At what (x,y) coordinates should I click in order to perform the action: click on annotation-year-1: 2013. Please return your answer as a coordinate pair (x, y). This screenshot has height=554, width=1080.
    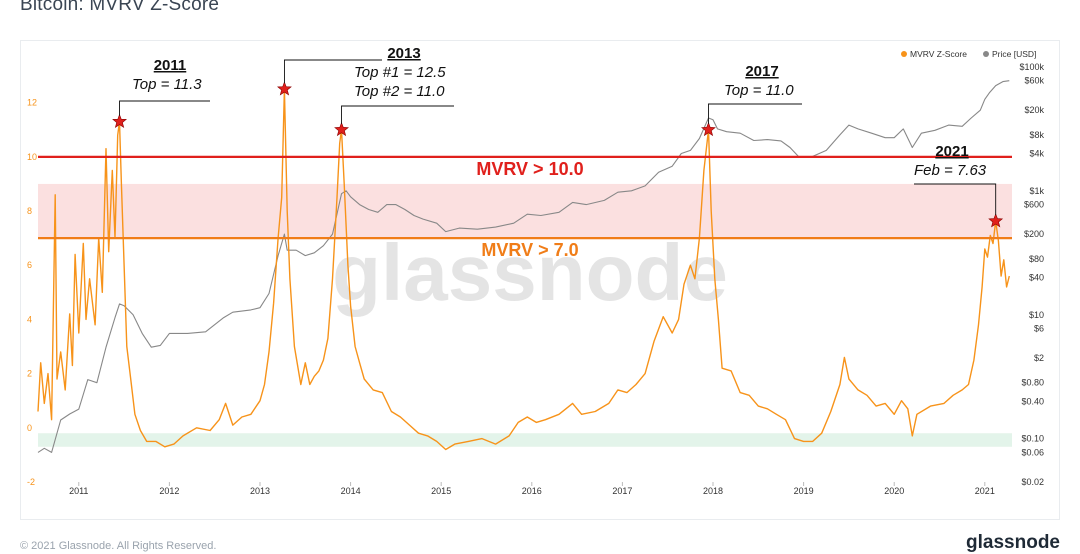
    Looking at the image, I should click on (403, 53).